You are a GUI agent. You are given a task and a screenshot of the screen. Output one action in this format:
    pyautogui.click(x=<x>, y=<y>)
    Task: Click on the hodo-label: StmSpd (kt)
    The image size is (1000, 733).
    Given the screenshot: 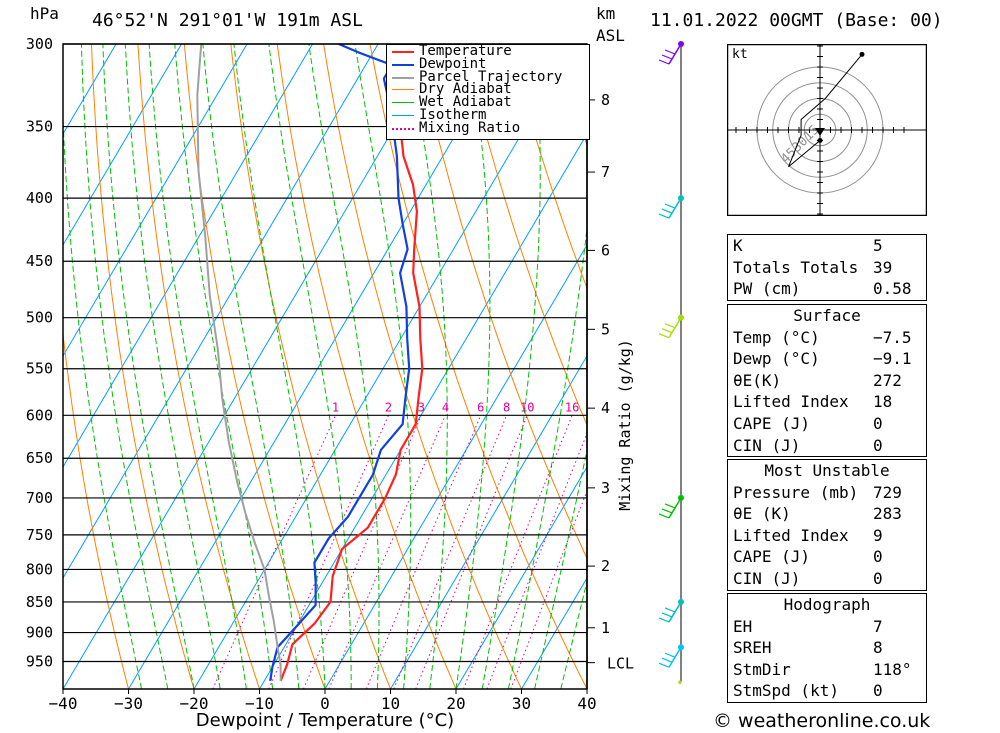 What is the action you would take?
    pyautogui.click(x=786, y=691)
    